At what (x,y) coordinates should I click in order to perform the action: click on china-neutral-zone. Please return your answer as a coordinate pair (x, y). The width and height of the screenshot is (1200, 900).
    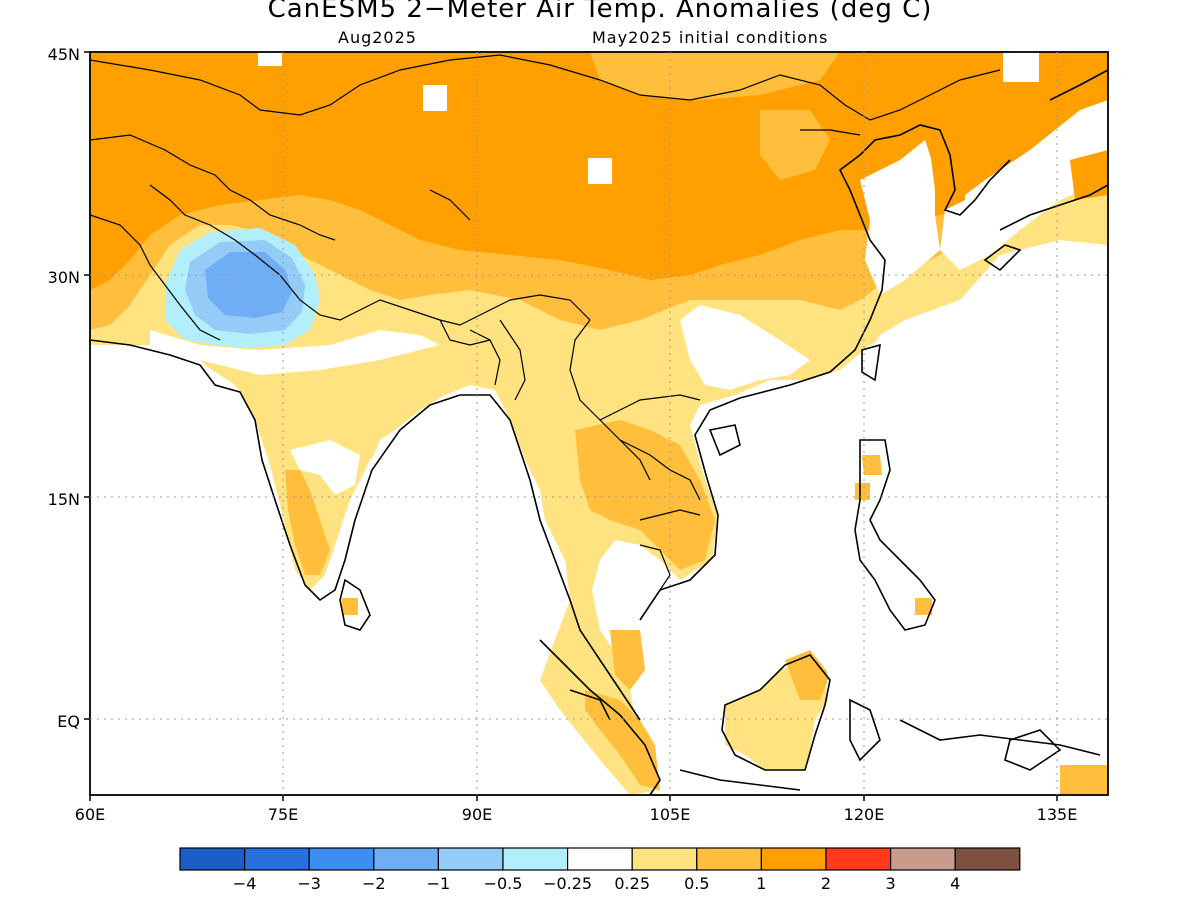
    Looking at the image, I should click on (745, 347).